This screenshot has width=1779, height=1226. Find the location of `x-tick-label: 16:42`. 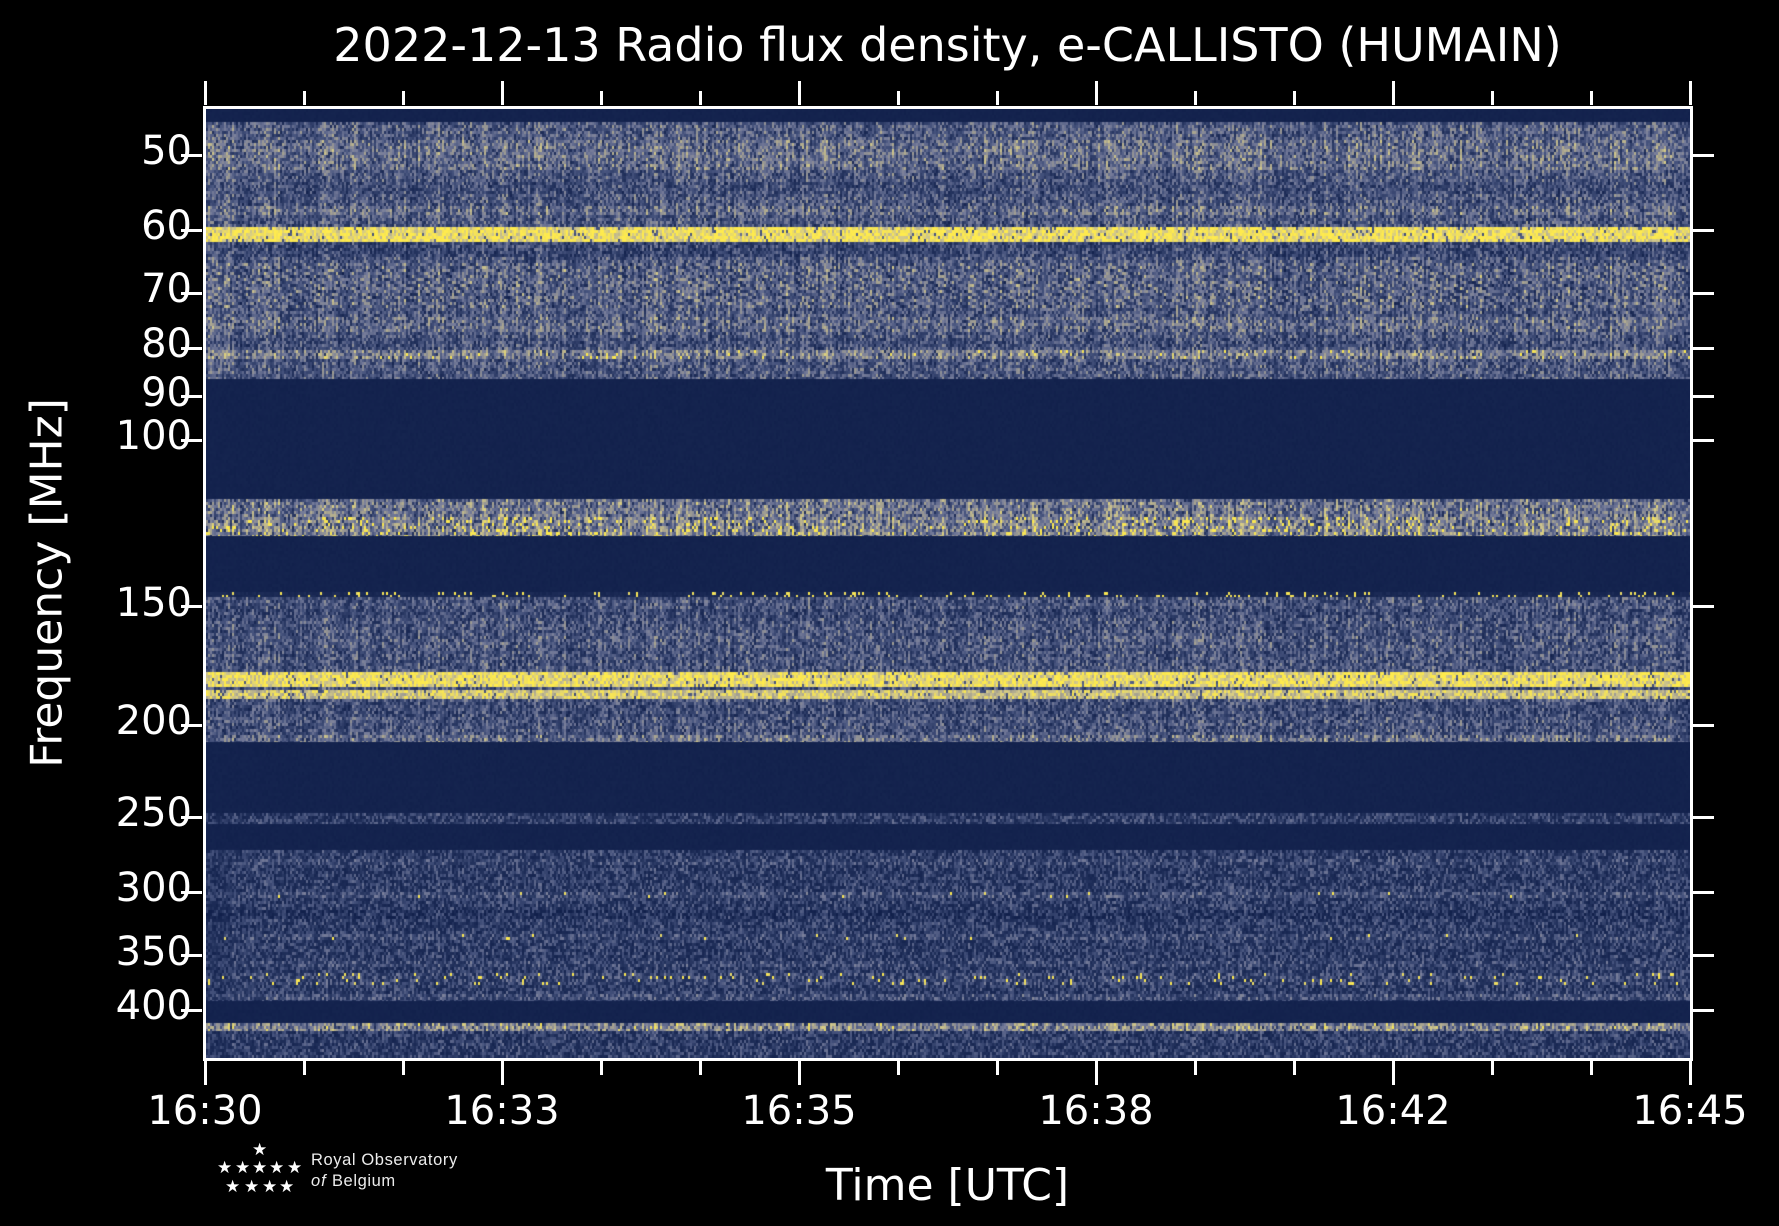

x-tick-label: 16:42 is located at coordinates (1393, 1111).